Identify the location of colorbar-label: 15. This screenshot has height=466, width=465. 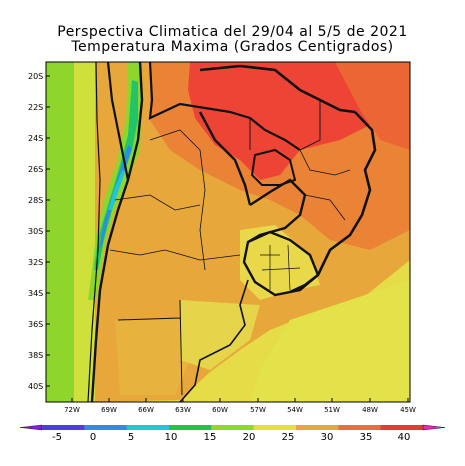
(210, 437).